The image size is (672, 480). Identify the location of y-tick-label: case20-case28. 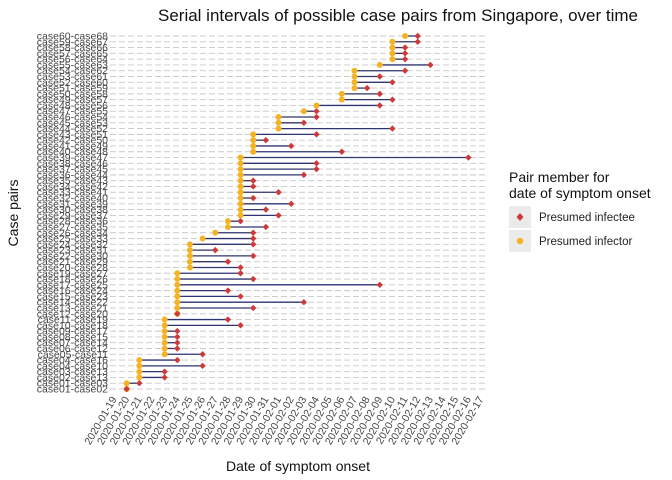
(72, 268).